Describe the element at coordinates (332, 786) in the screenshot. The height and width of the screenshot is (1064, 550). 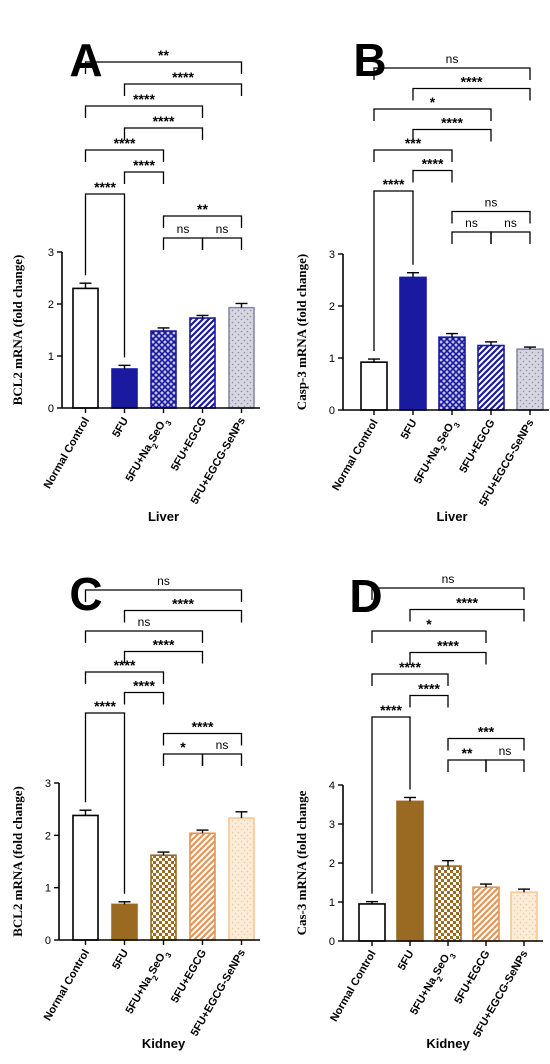
I see `y-tick-label: 4` at that location.